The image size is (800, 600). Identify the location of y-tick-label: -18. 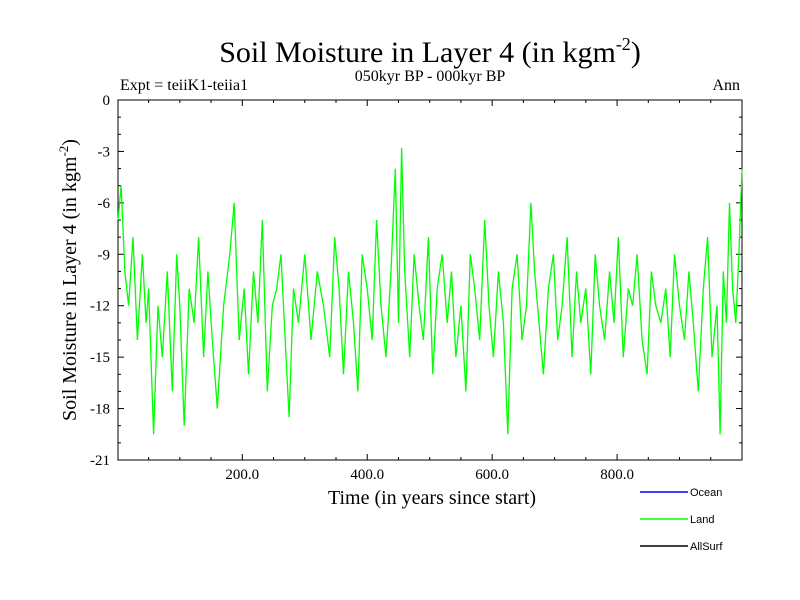
(100, 410).